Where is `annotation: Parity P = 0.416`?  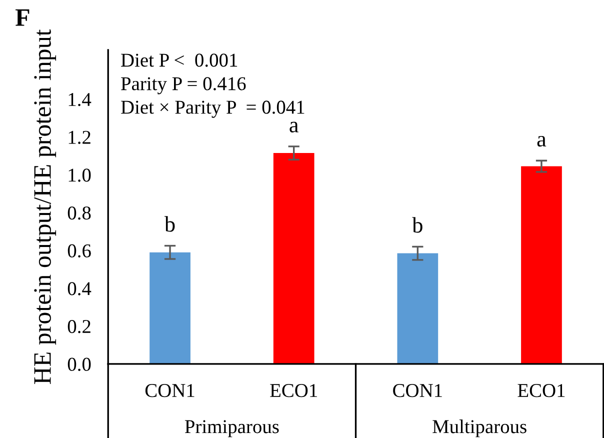
annotation: Parity P = 0.416 is located at coordinates (183, 85).